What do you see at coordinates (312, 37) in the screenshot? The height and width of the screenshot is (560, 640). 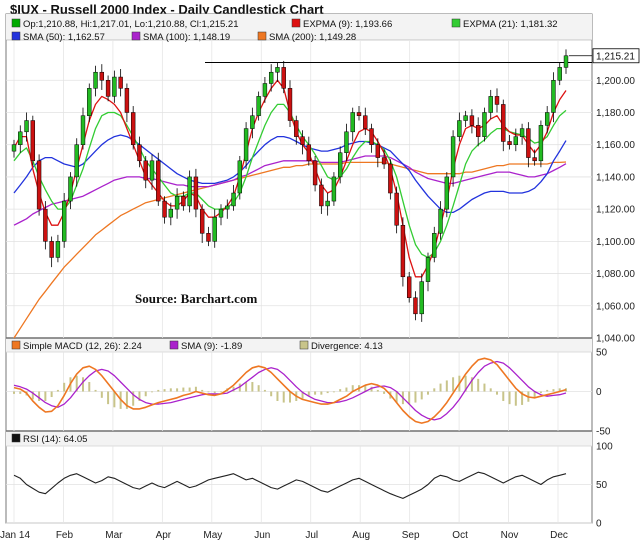 I see `price-legend-label-5: SMA (200): 1,149.28` at bounding box center [312, 37].